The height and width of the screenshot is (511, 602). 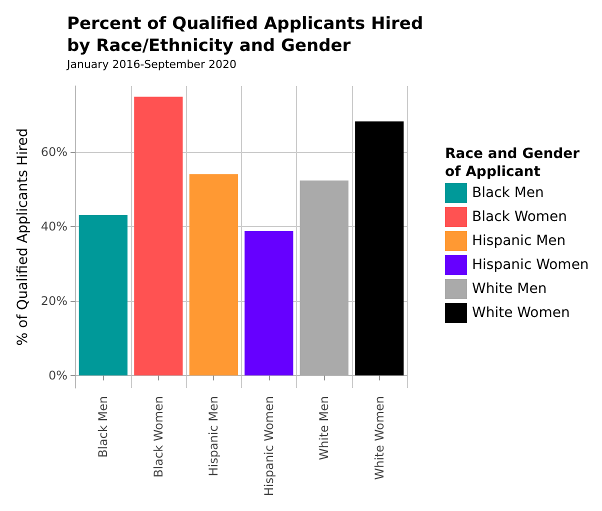 I want to click on chart-title: Percent of Qualified Applicants Hired by Race/Ethnicity and Gender, so click(x=245, y=35).